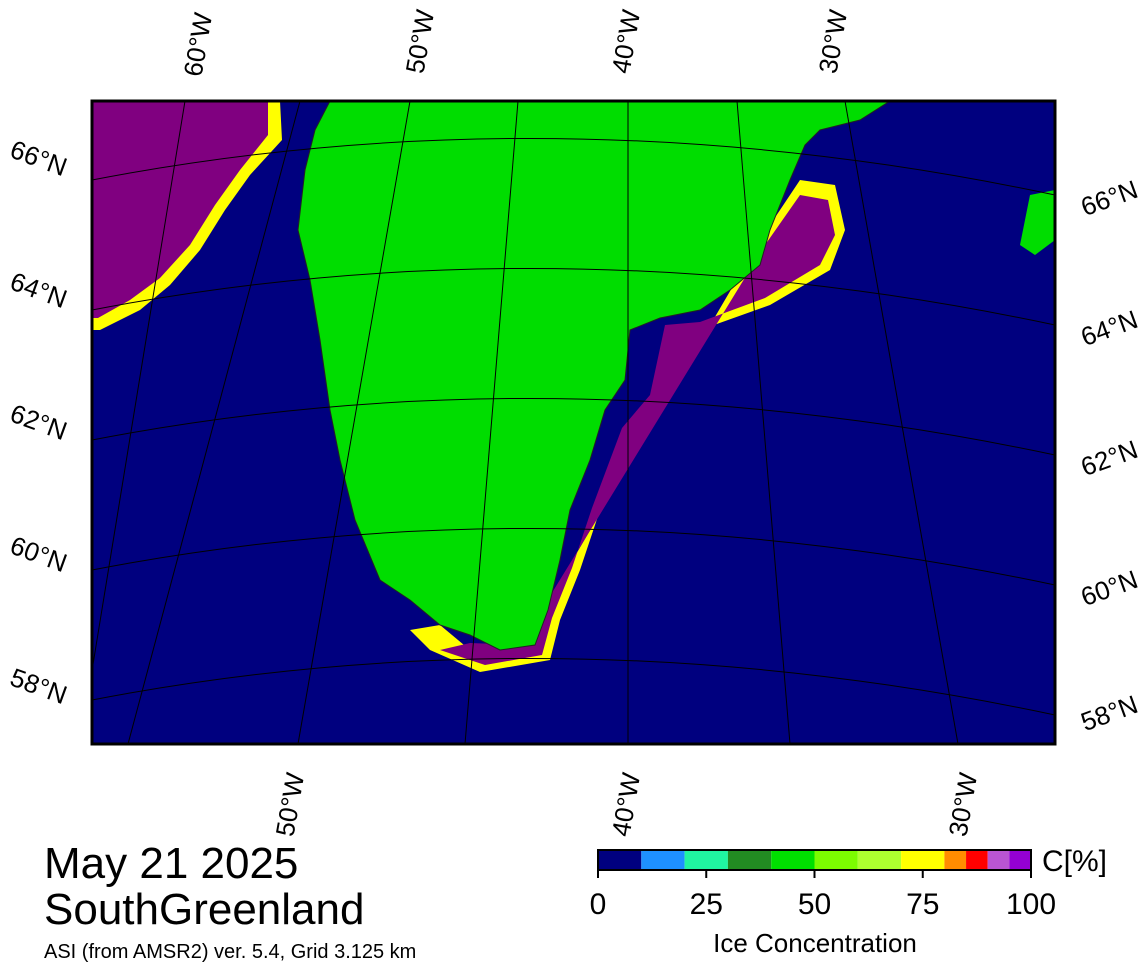  Describe the element at coordinates (814, 904) in the screenshot. I see `colorbar-tick-label: 50` at that location.